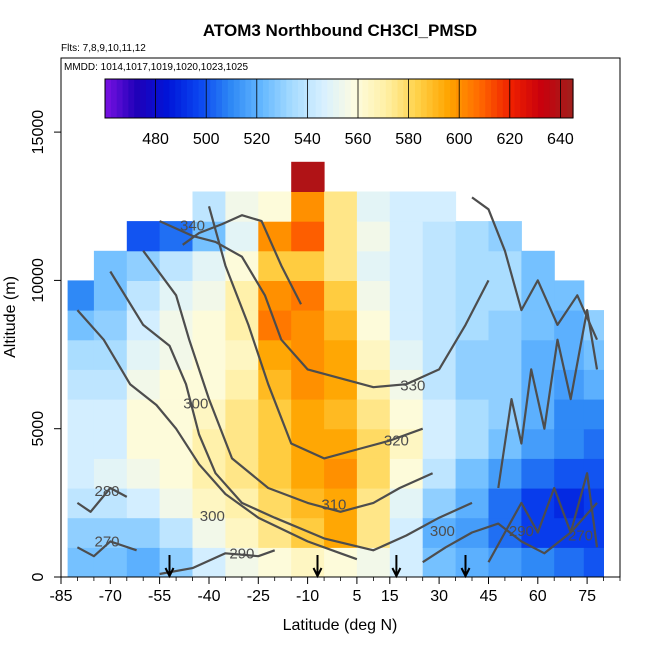  What do you see at coordinates (317, 567) in the screenshot?
I see `latitude-arrows` at bounding box center [317, 567].